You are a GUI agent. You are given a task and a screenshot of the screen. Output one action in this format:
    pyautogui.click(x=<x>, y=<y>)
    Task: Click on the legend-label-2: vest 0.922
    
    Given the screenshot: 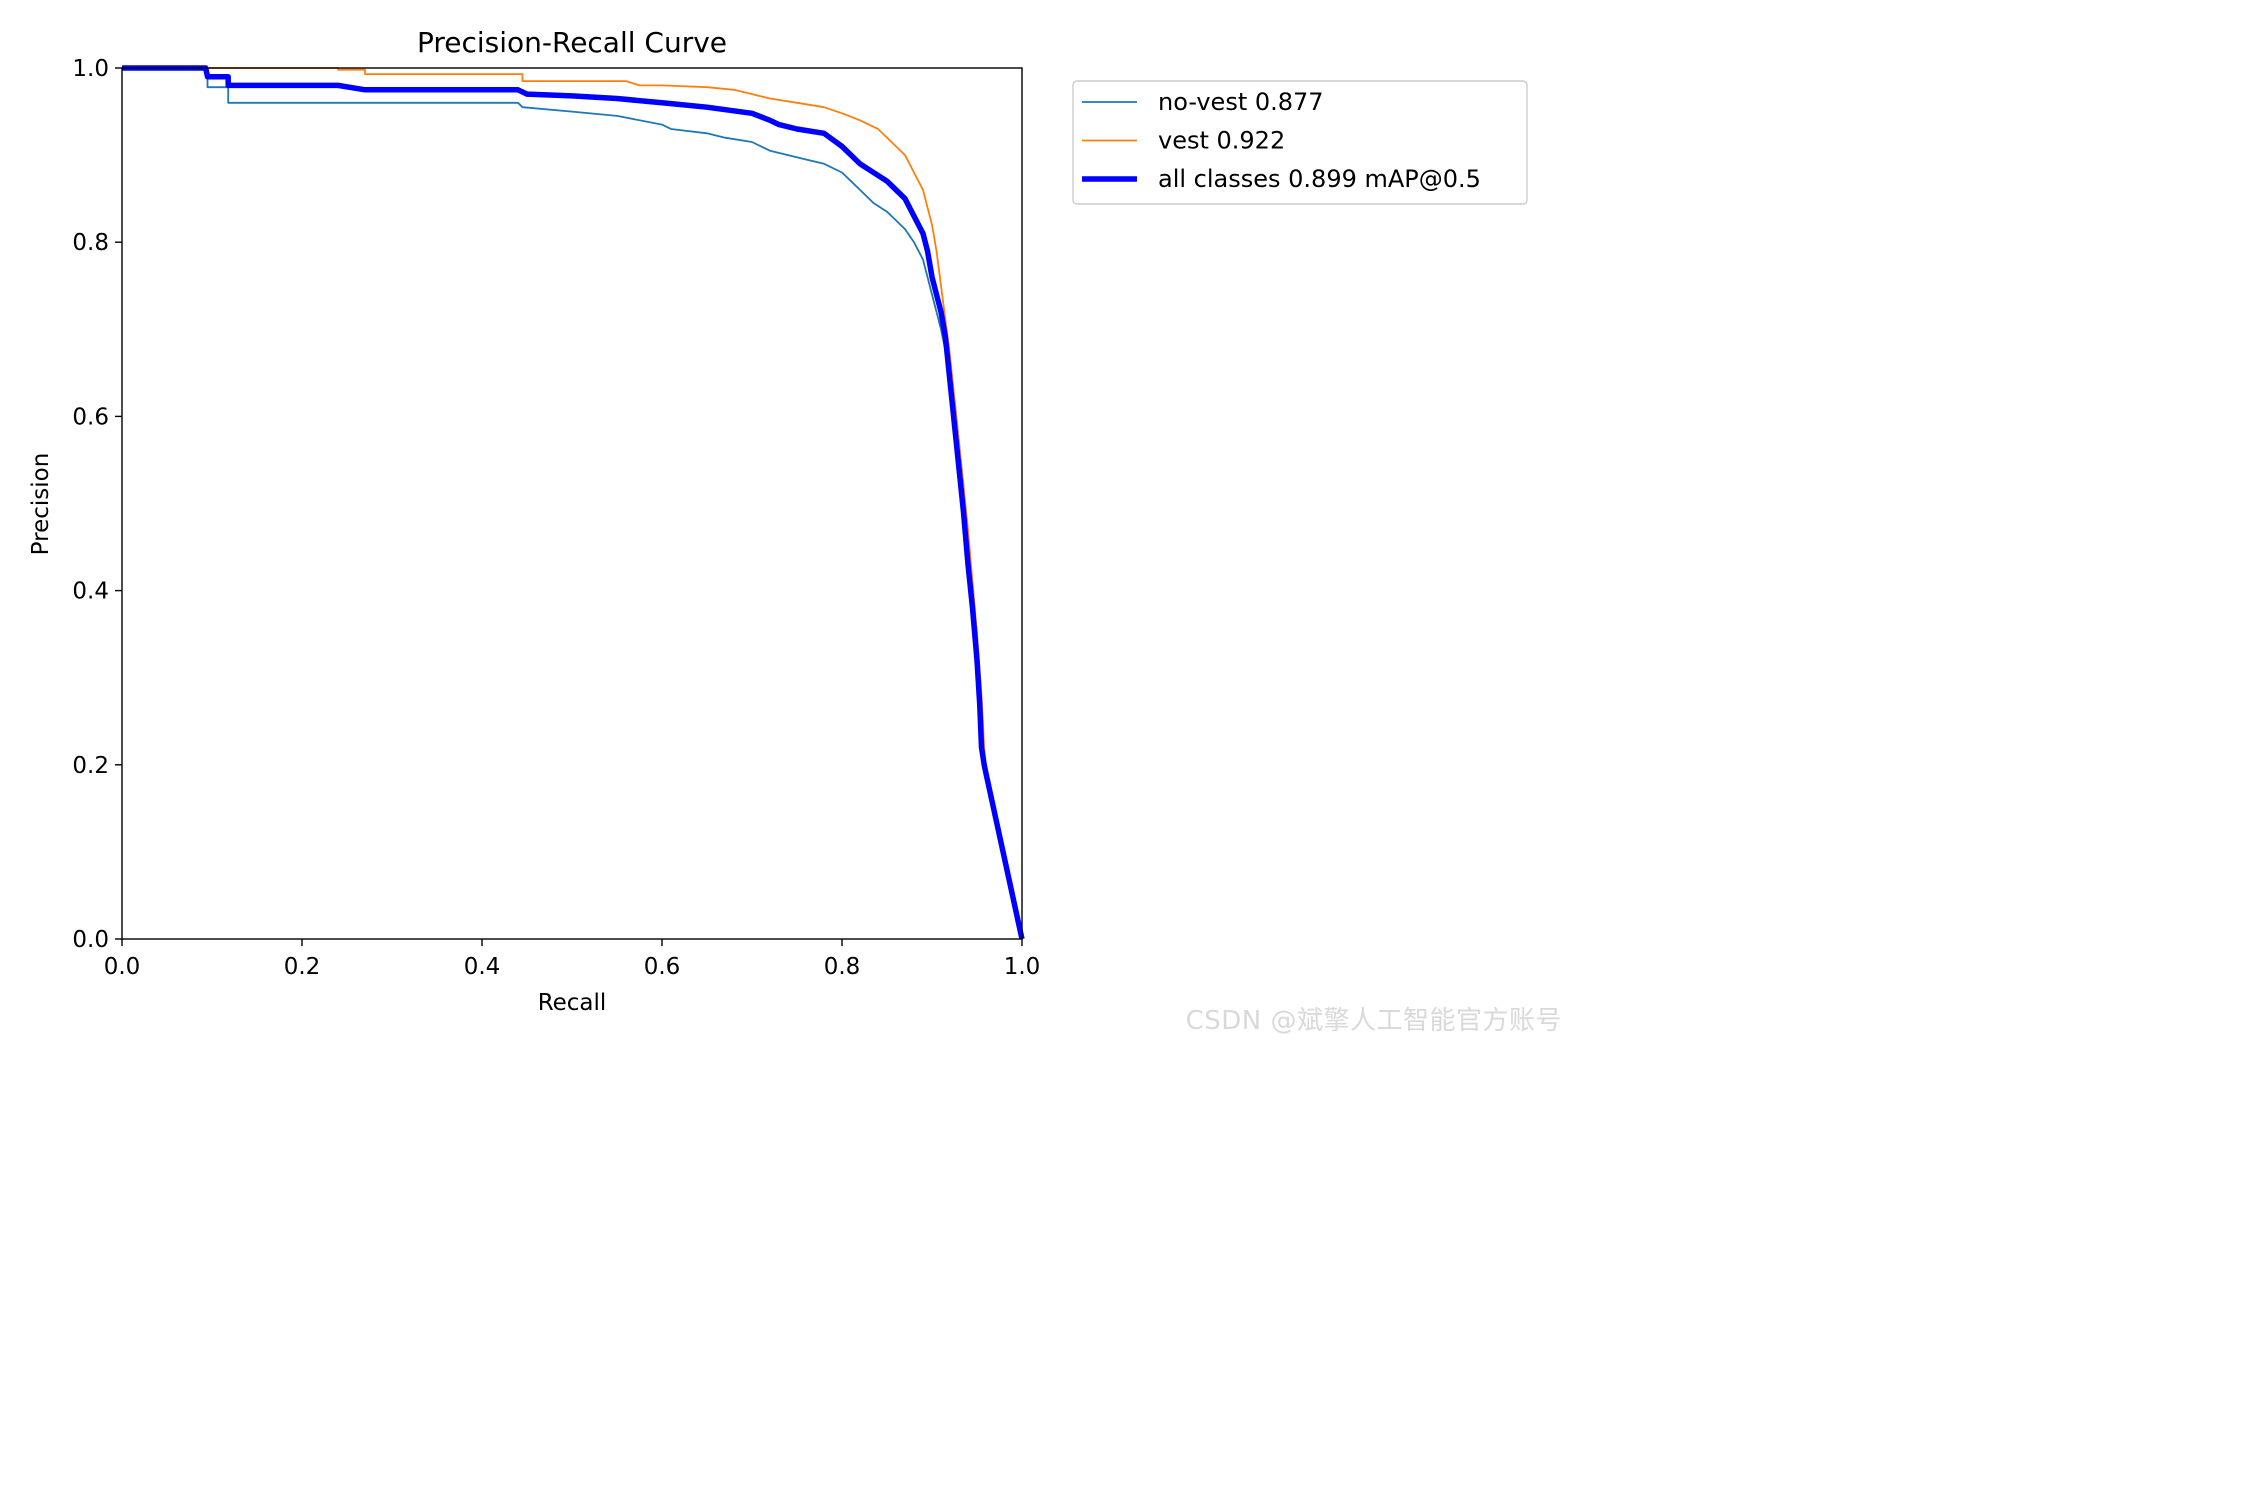 What is the action you would take?
    pyautogui.click(x=1221, y=141)
    